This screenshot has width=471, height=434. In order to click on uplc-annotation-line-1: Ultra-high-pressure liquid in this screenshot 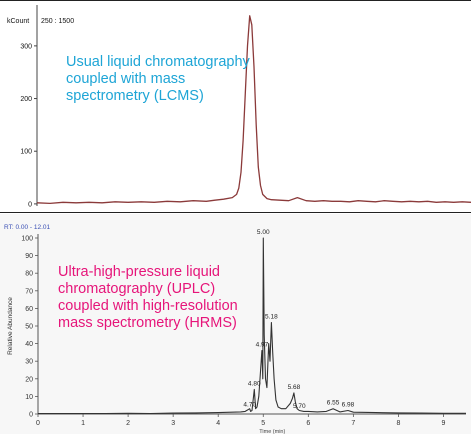, I will do `click(139, 272)`.